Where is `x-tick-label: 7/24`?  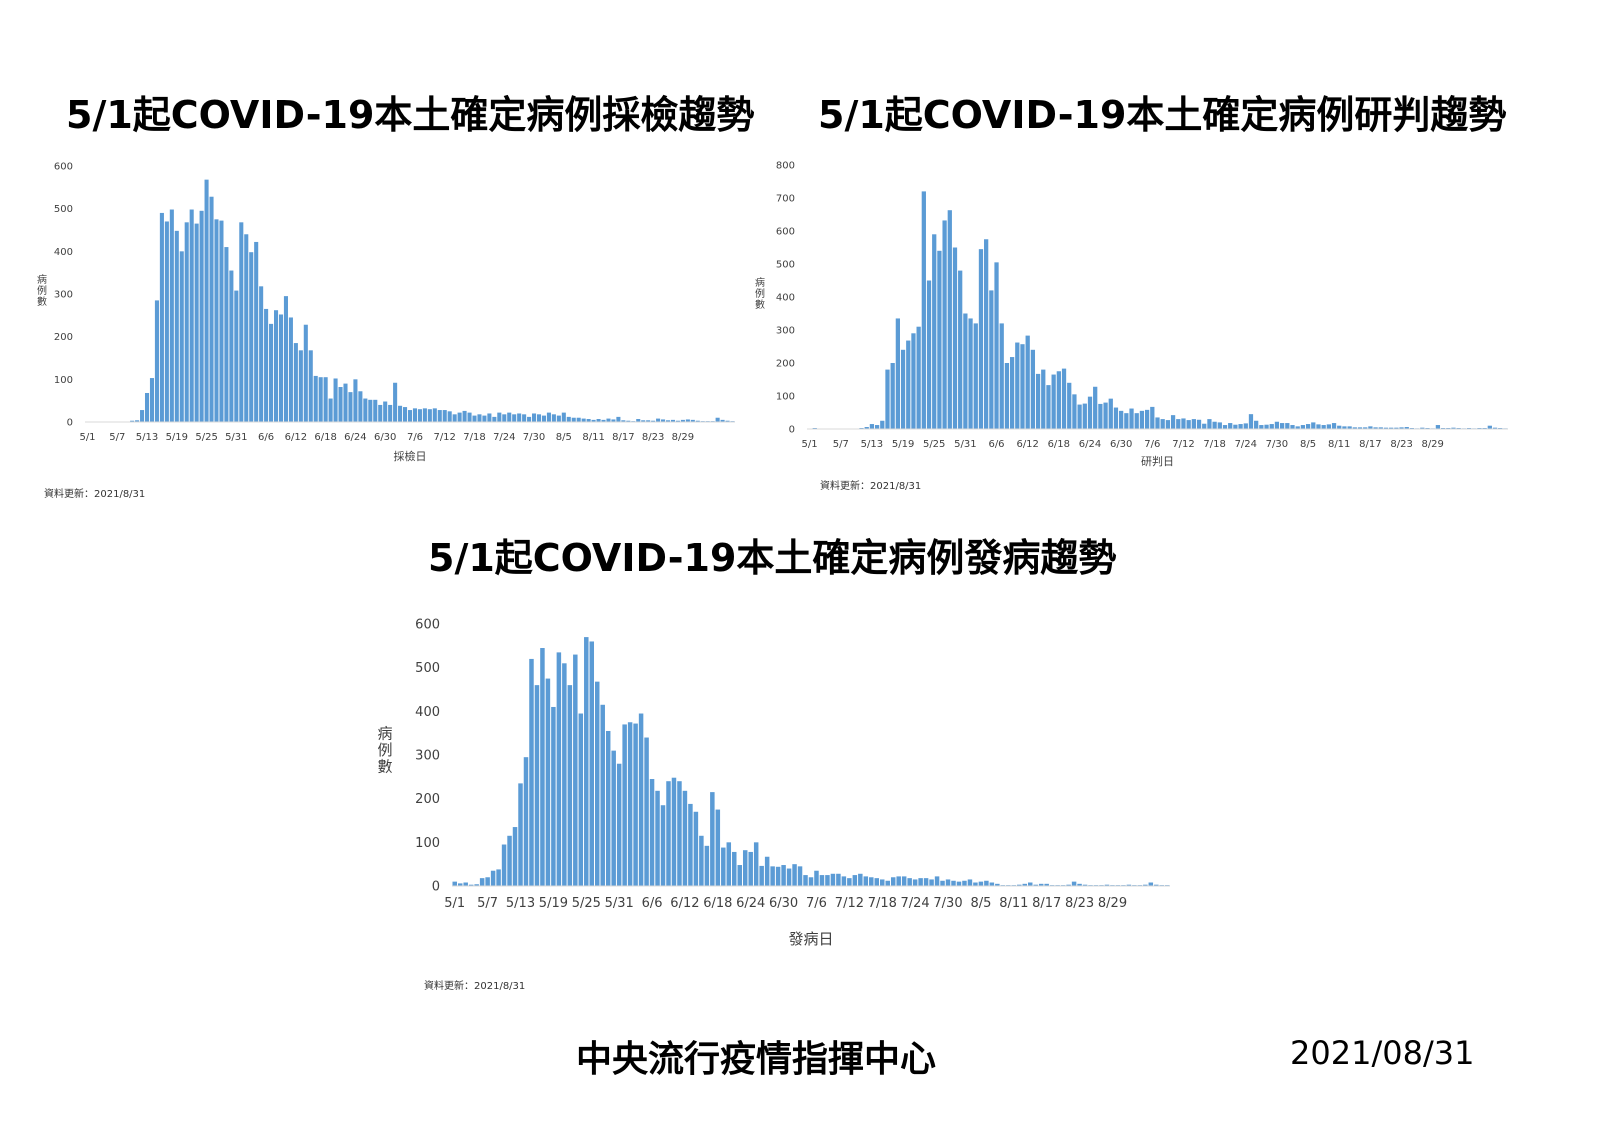
x-tick-label: 7/24 is located at coordinates (914, 903).